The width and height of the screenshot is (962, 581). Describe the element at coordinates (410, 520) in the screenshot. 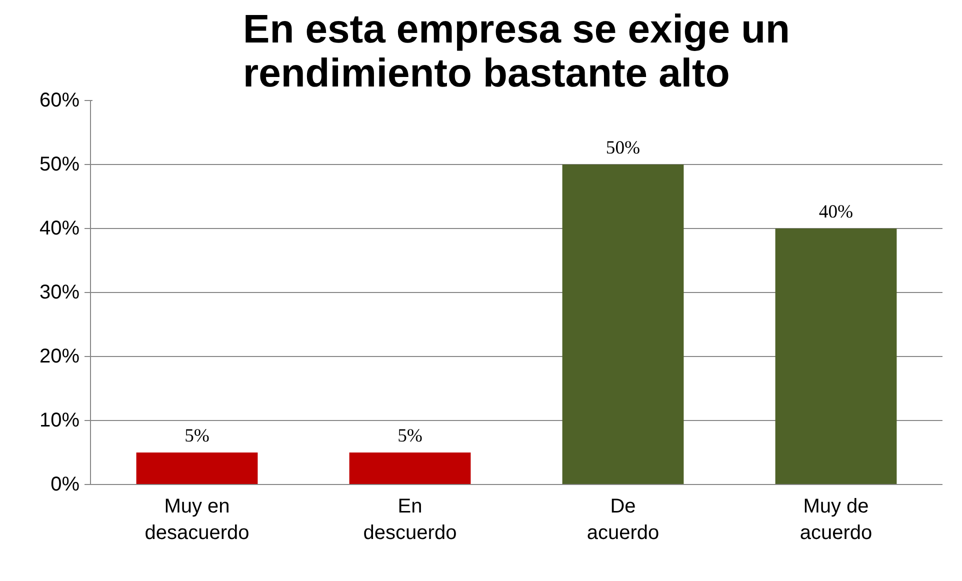

I see `x-tick-label: En descuerdo` at that location.